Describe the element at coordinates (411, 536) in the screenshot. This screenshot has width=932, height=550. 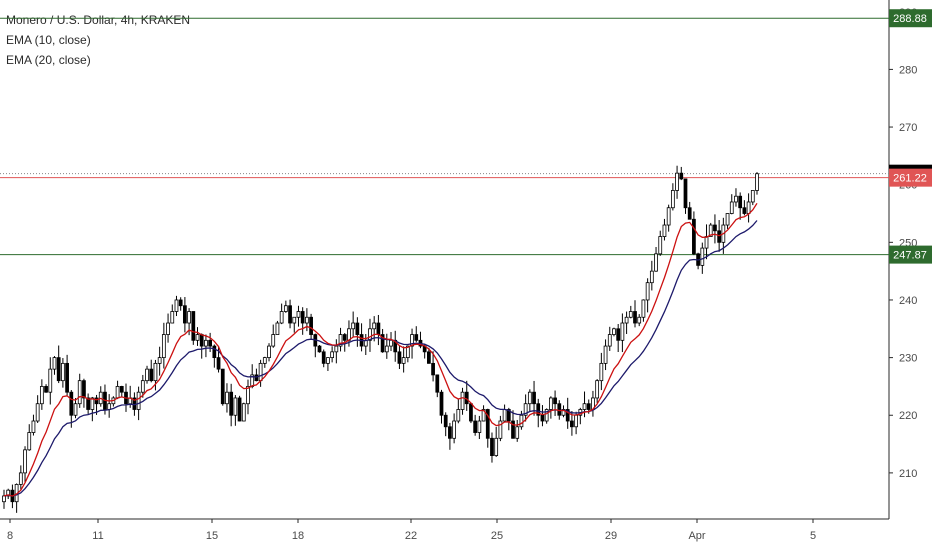
I see `x-tick-label: 22` at that location.